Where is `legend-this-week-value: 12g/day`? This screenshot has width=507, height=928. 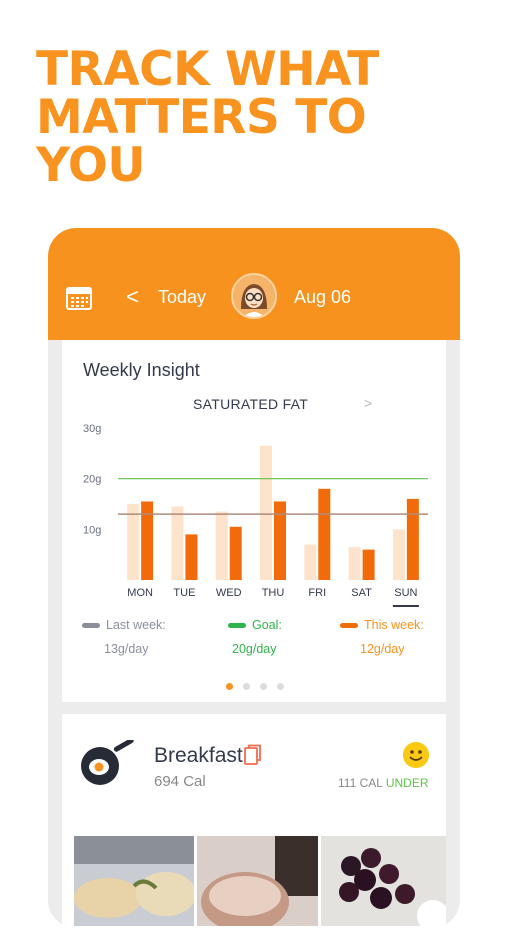 legend-this-week-value: 12g/day is located at coordinates (382, 649).